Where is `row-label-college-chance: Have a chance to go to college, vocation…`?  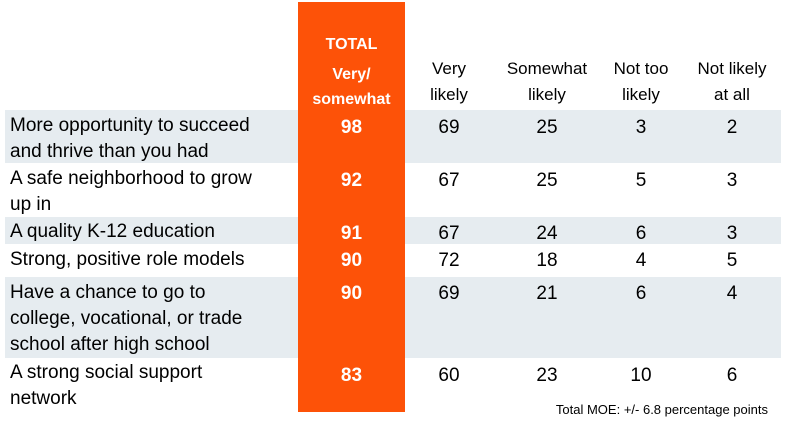 row-label-college-chance: Have a chance to go to college, vocation… is located at coordinates (126, 318).